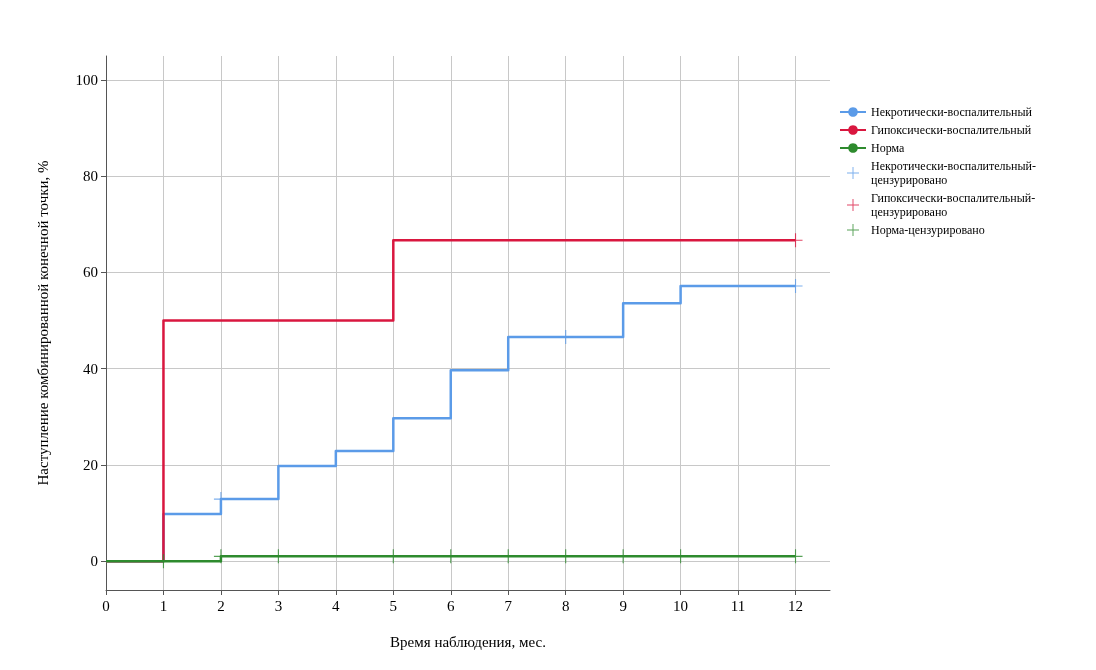 This screenshot has height=670, width=1096. Describe the element at coordinates (451, 605) in the screenshot. I see `x-tick-label: 6` at that location.